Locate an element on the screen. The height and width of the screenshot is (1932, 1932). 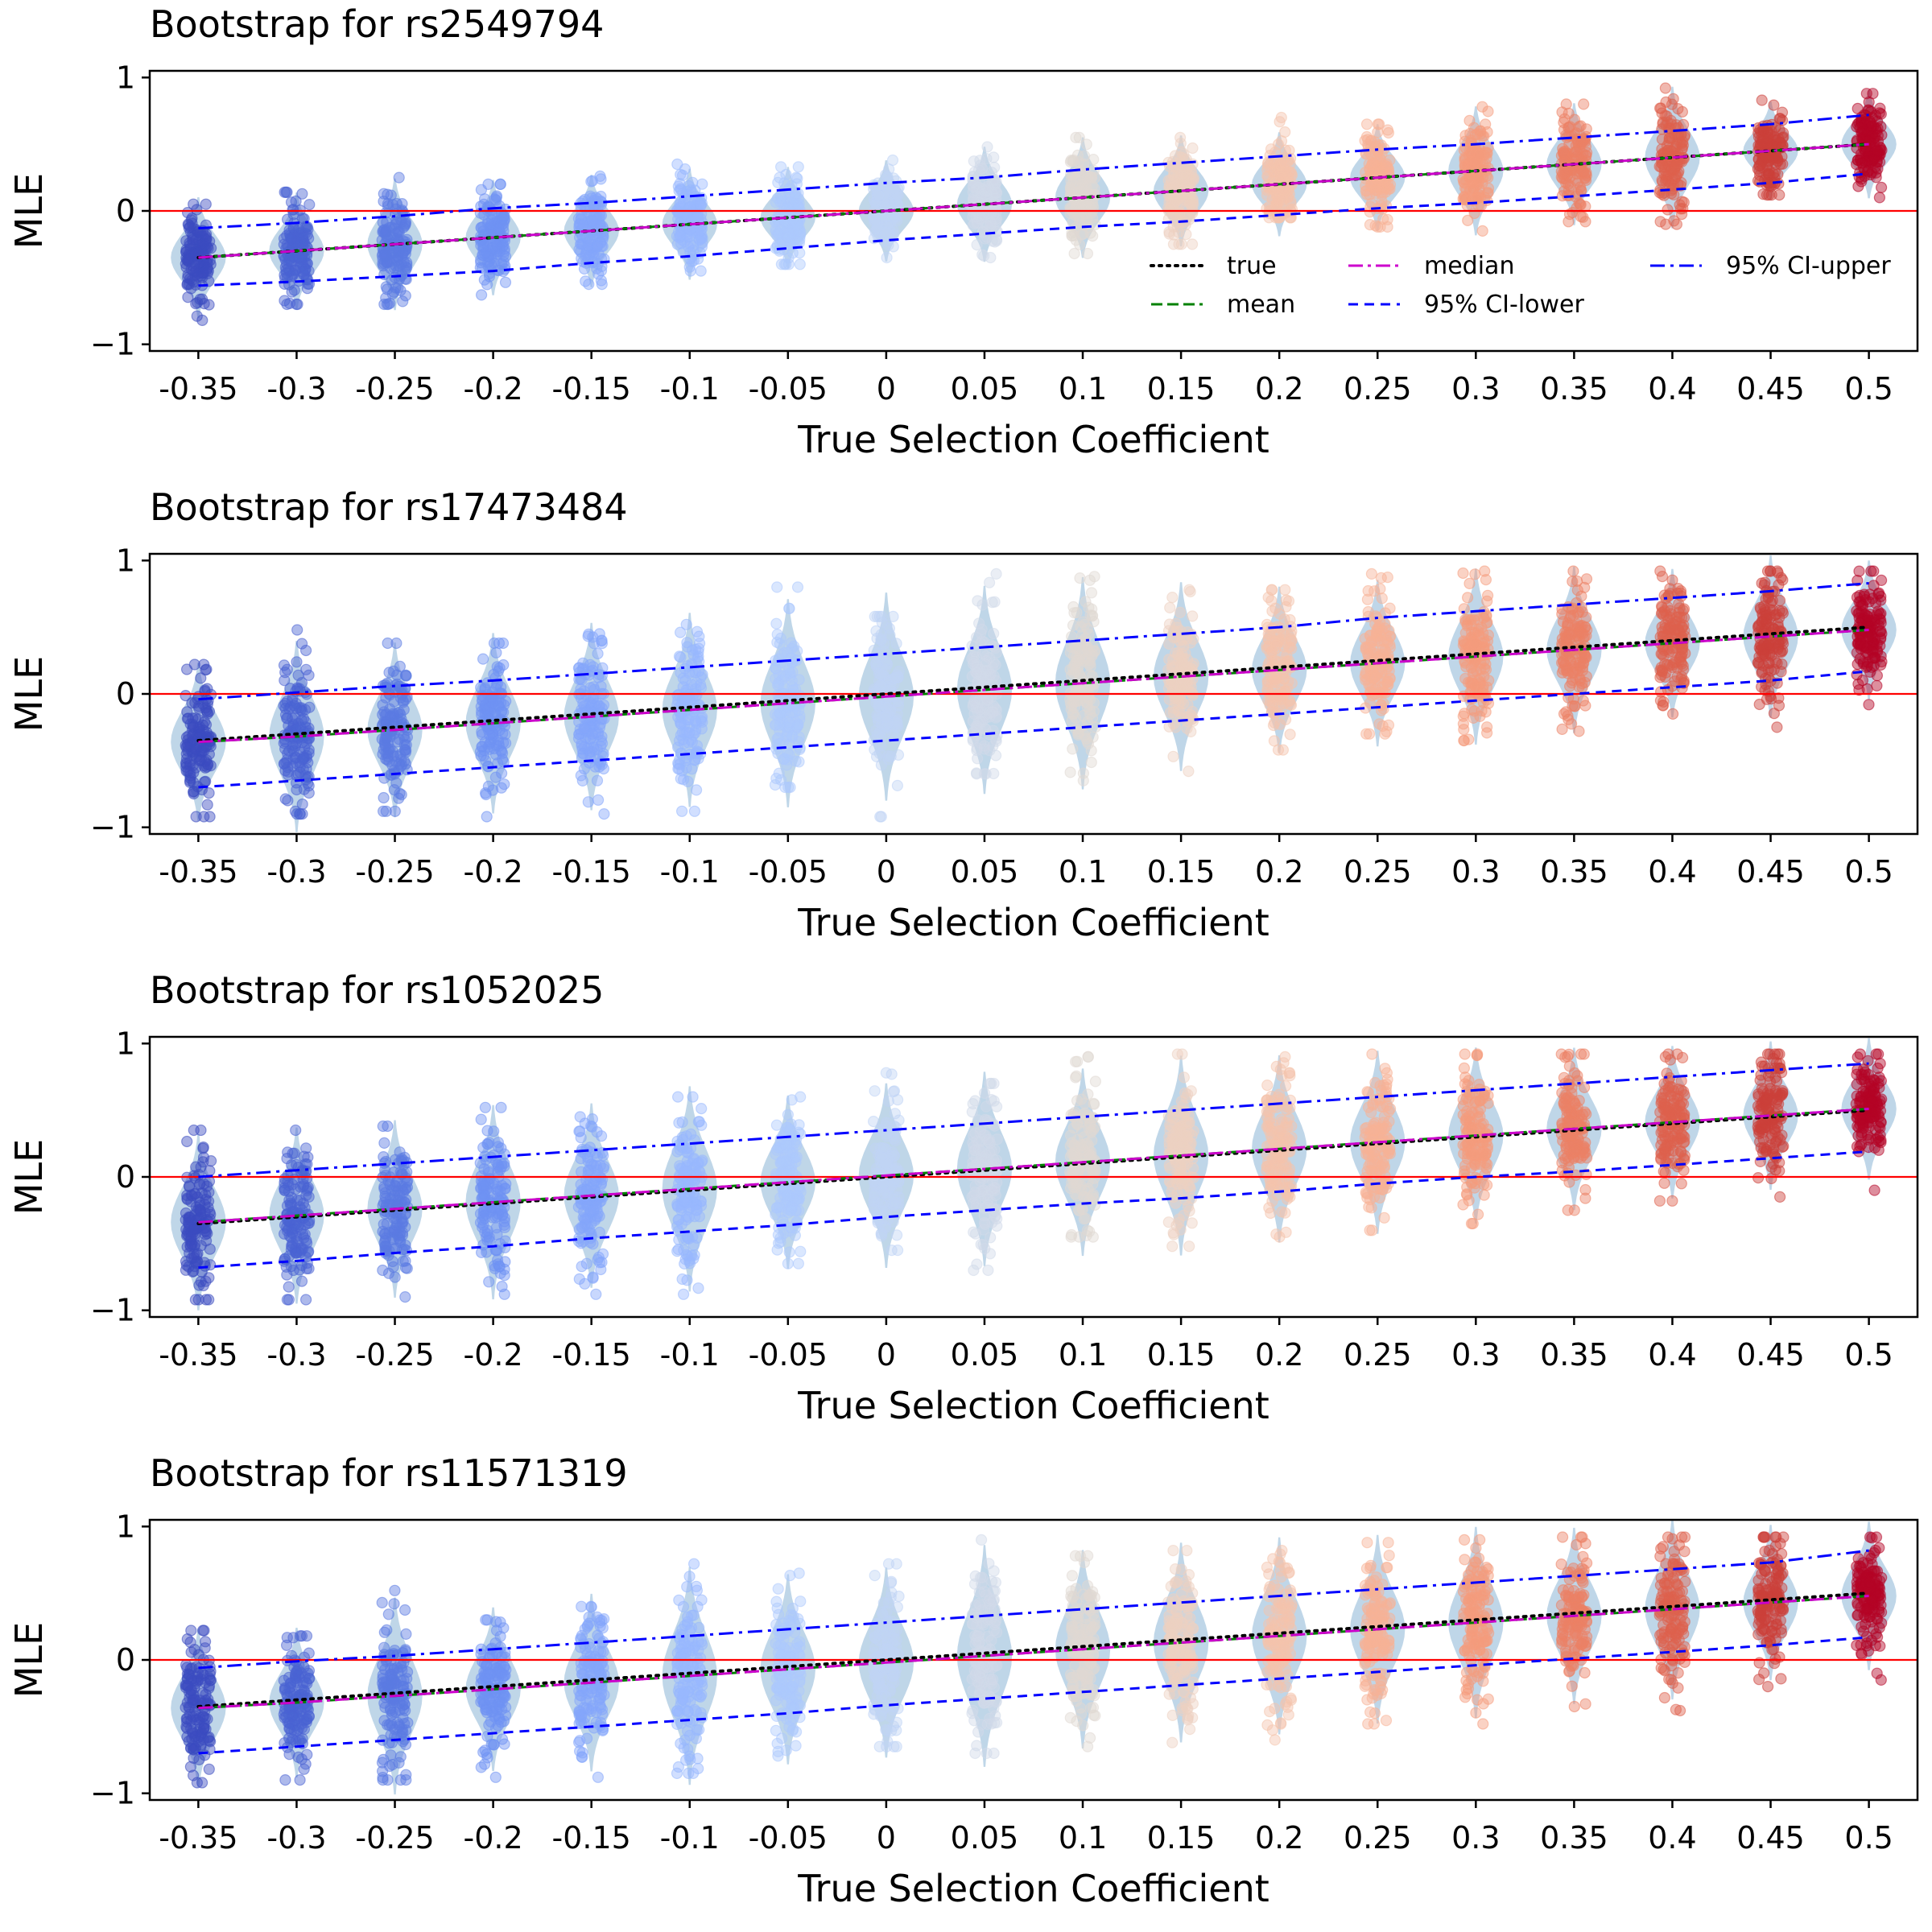
x-tick-label: -0.05 is located at coordinates (788, 389).